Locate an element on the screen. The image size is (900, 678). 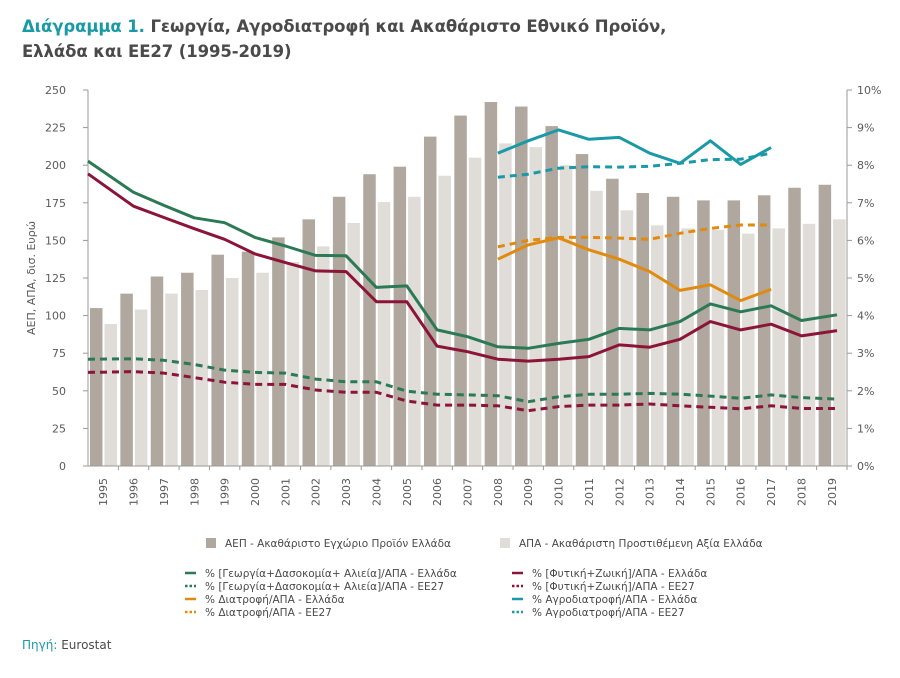
legend-label: ΑΕΠ - Ακαθάριστο Εγχώριο Προϊόν Ελλάδα is located at coordinates (338, 544).